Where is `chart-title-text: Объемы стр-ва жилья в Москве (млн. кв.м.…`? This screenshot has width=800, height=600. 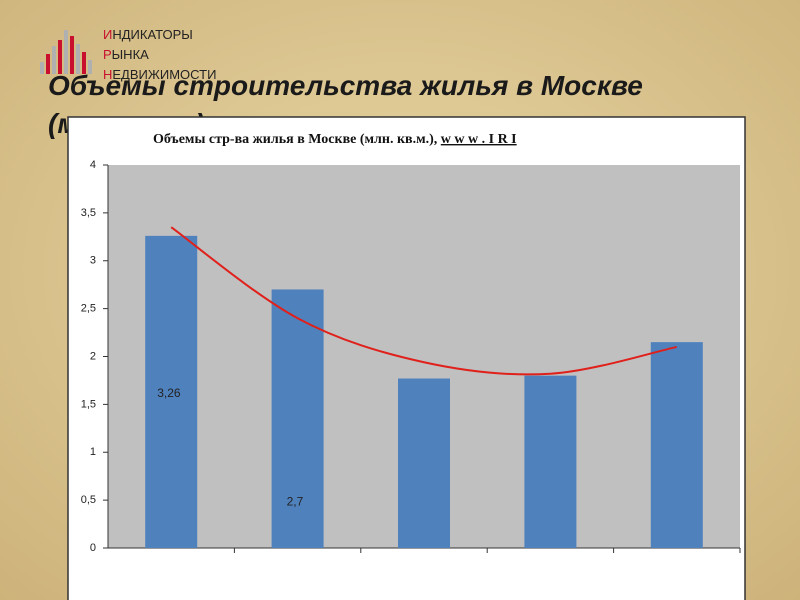
chart-title-text: Объемы стр-ва жилья в Москве (млн. кв.м.… is located at coordinates (335, 139).